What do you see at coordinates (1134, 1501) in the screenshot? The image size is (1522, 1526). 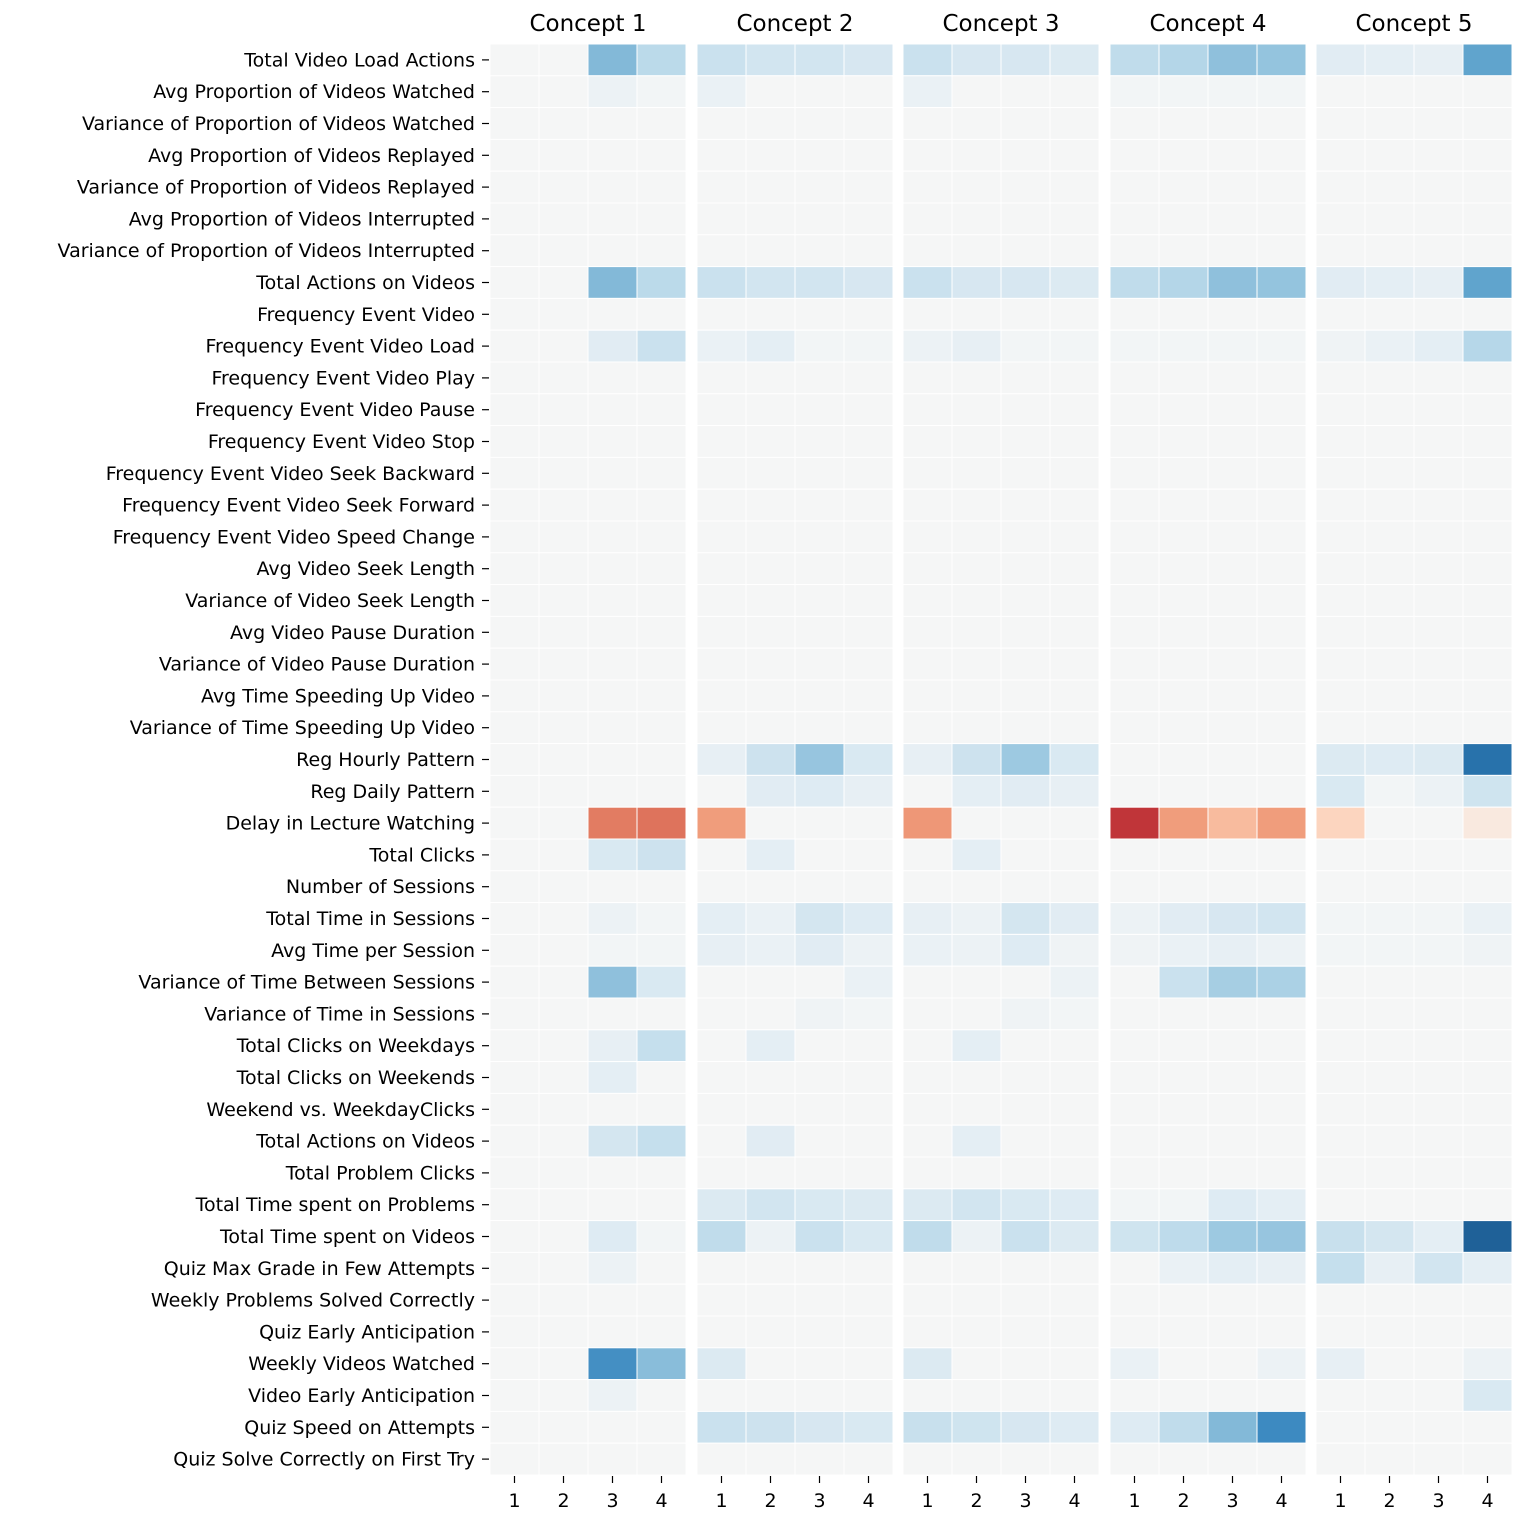 I see `x-tick-label: 1` at bounding box center [1134, 1501].